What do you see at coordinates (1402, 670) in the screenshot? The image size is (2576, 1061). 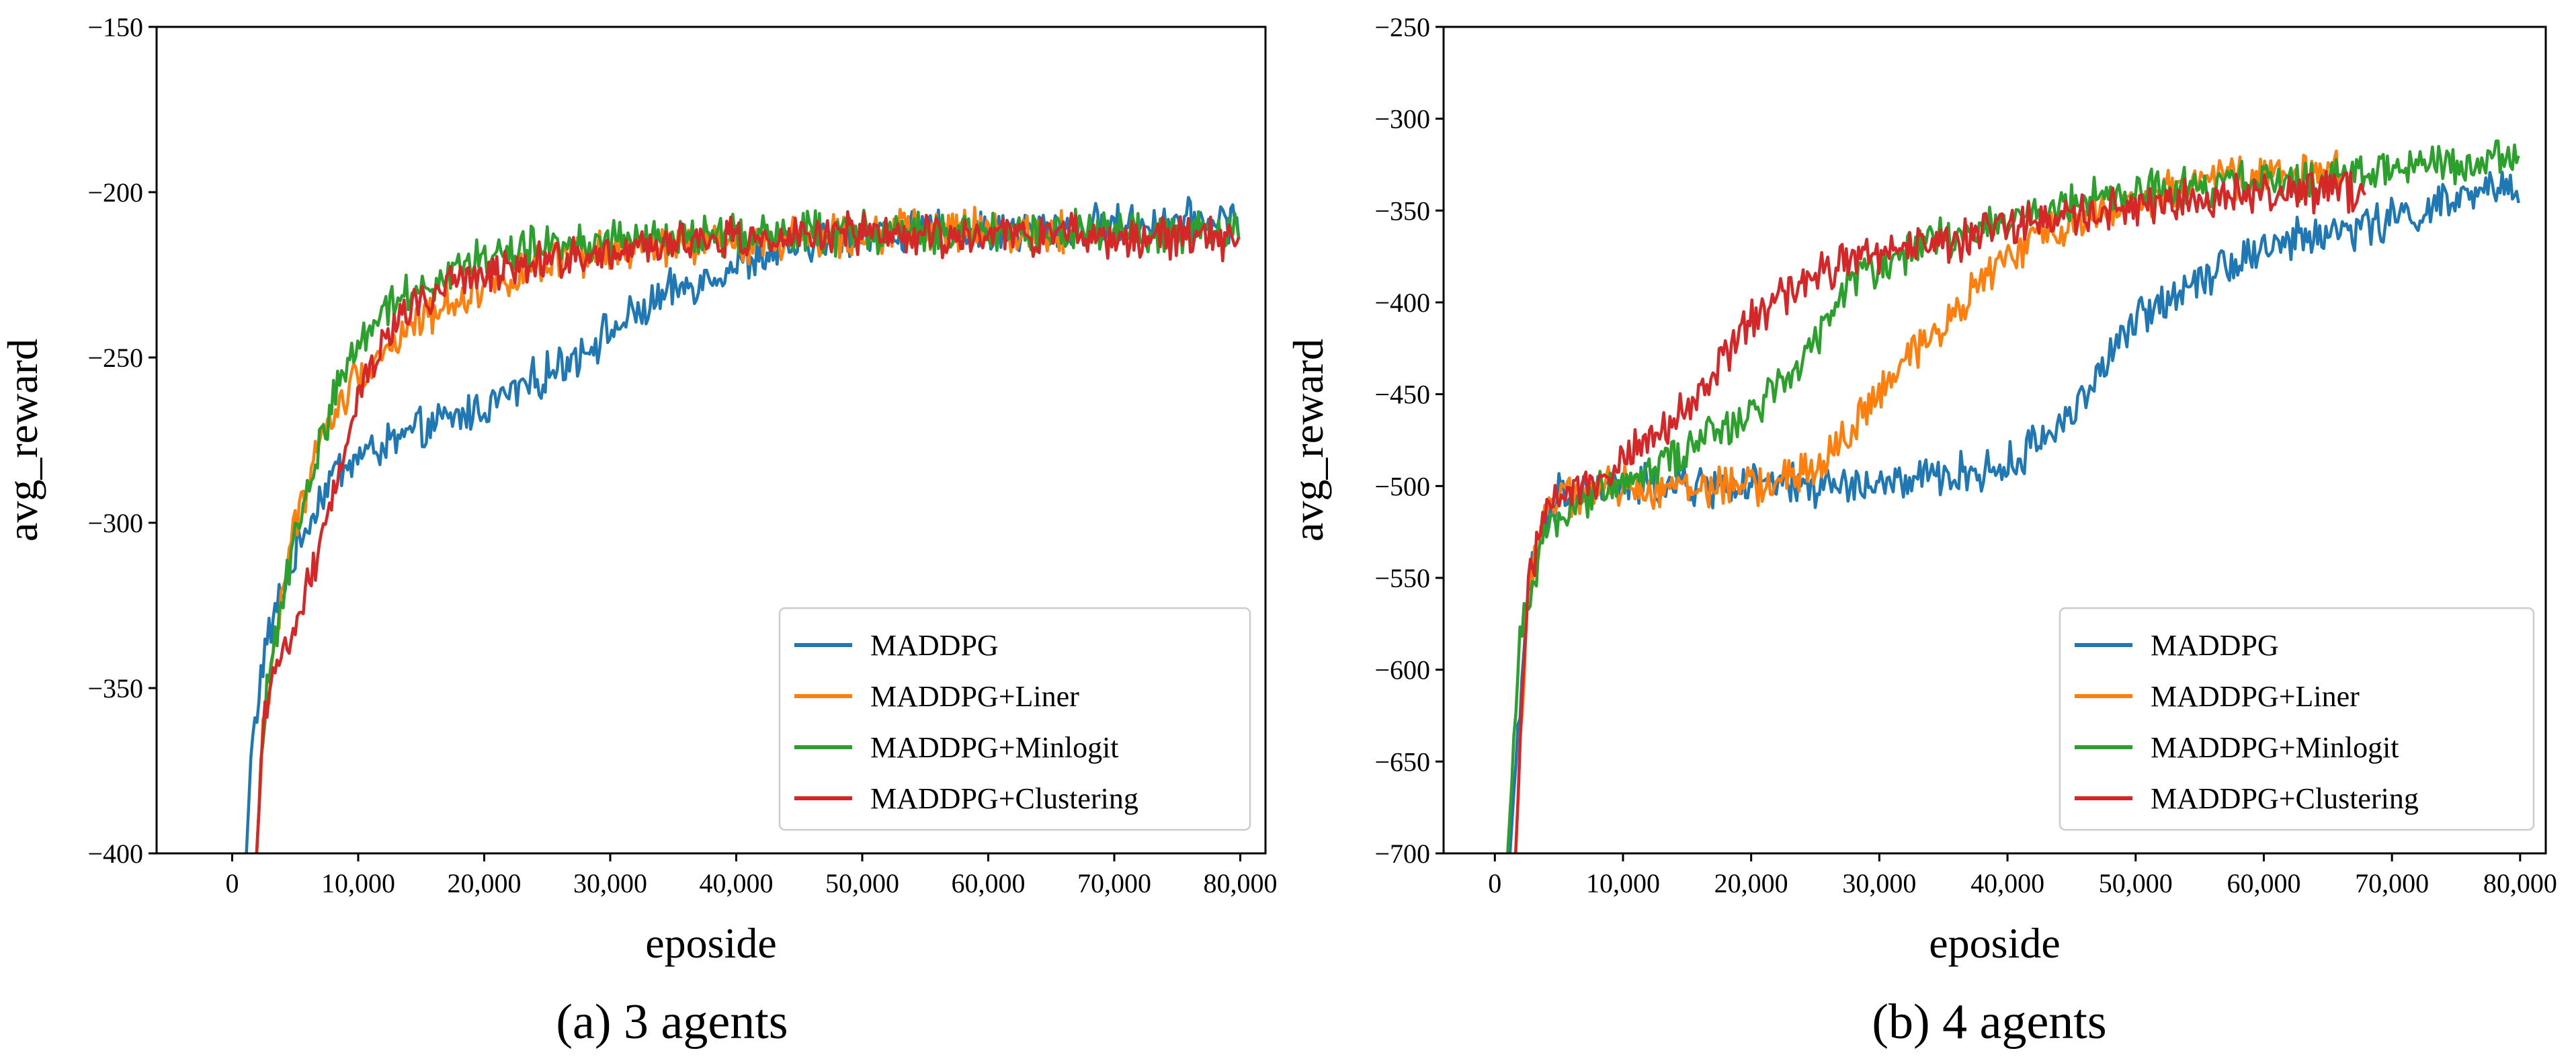 I see `y-tick-label: −600` at bounding box center [1402, 670].